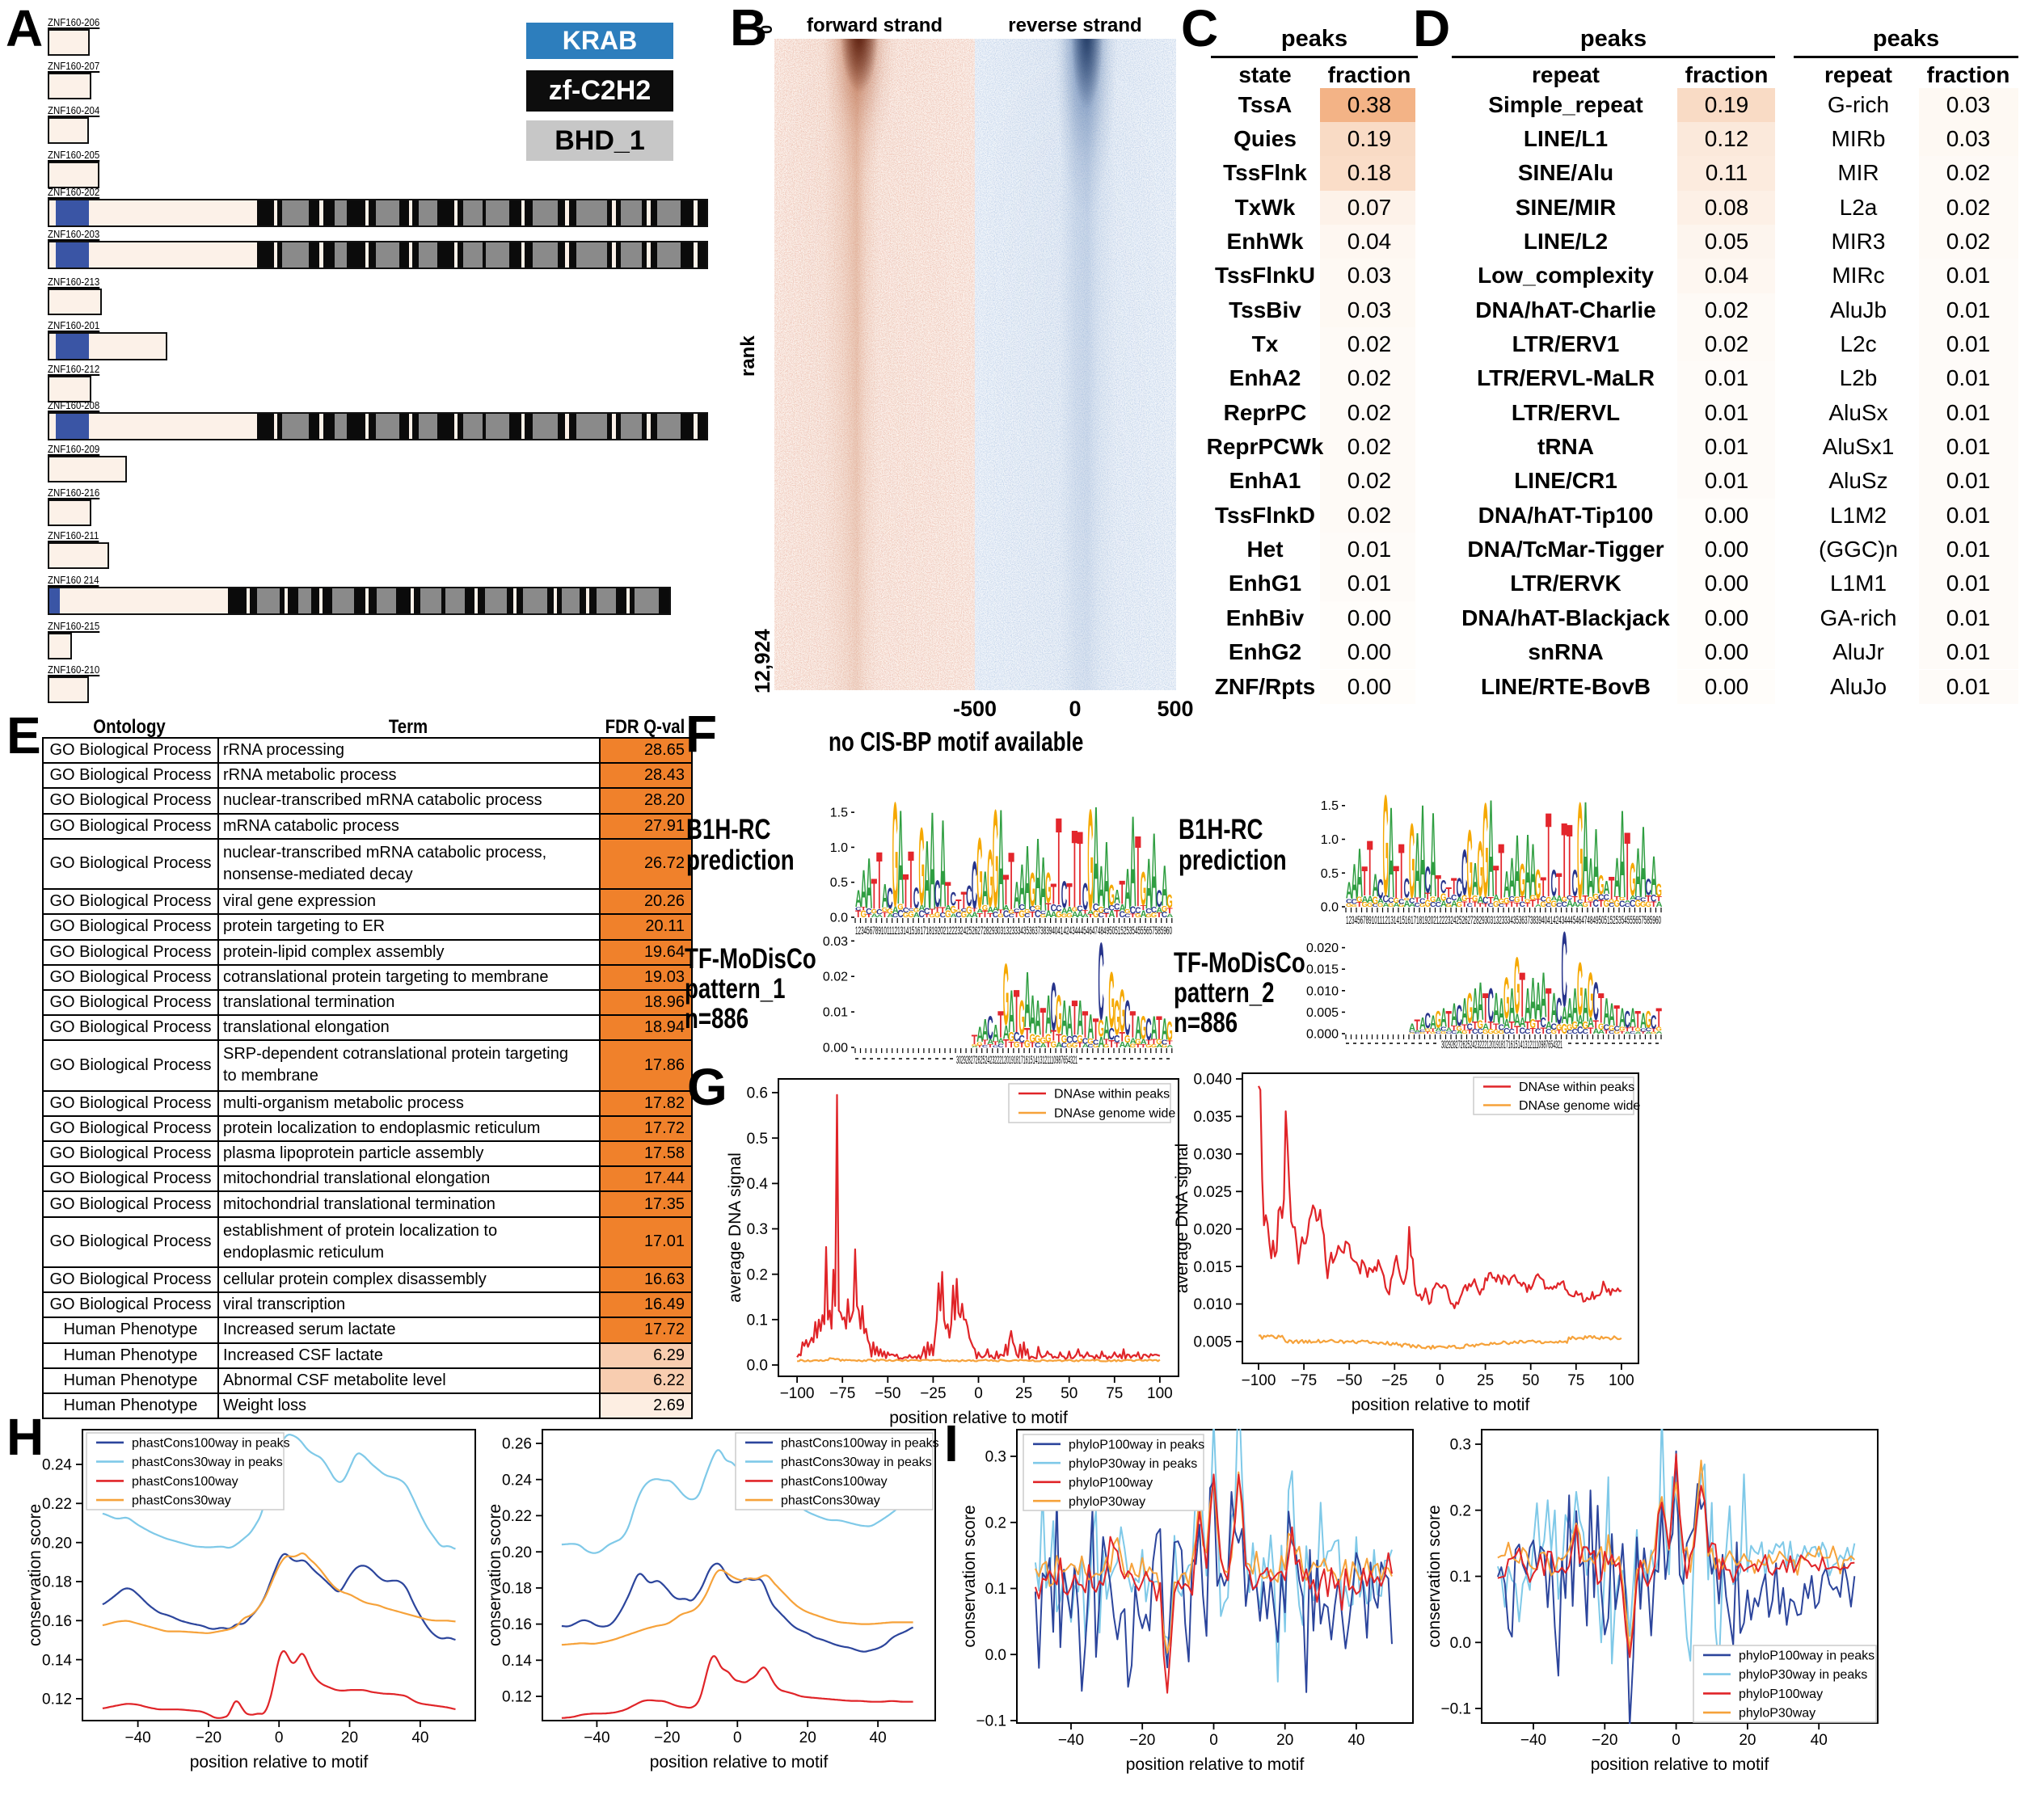 The width and height of the screenshot is (2020, 1820). What do you see at coordinates (842, 1393) in the screenshot?
I see `svg-text: −75` at bounding box center [842, 1393].